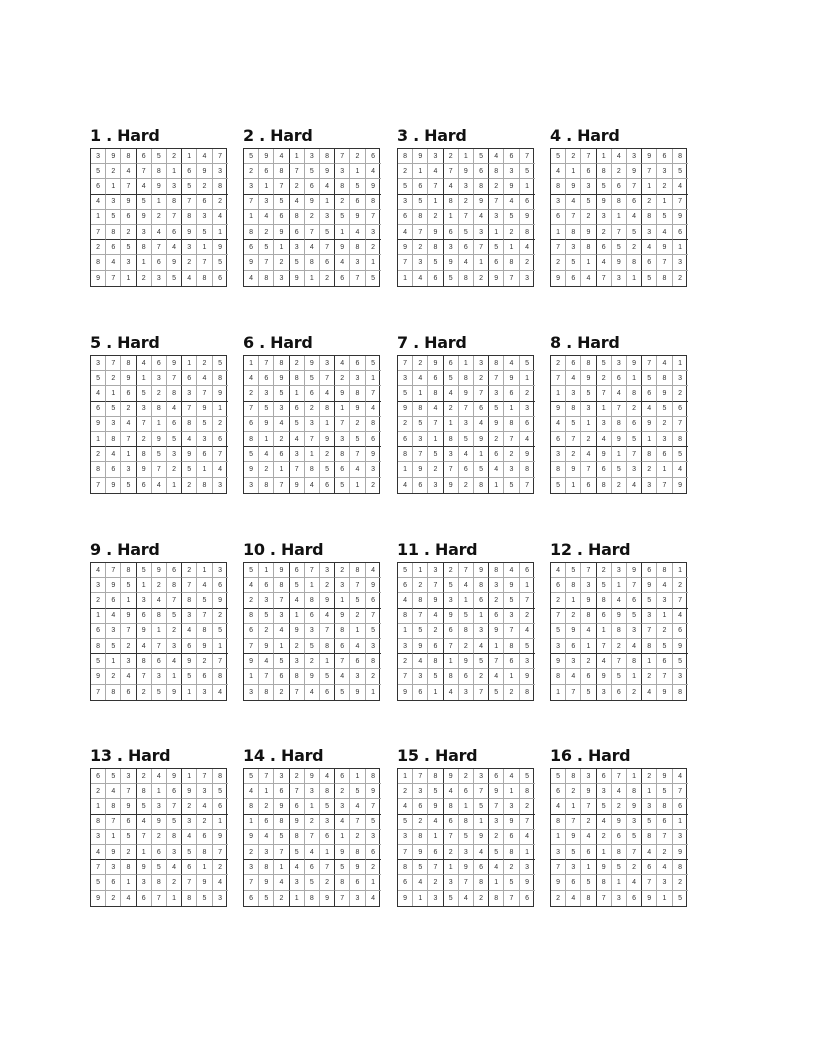 This screenshot has height=1056, width=816. I want to click on puzzle-title: 12 . Hard, so click(590, 549).